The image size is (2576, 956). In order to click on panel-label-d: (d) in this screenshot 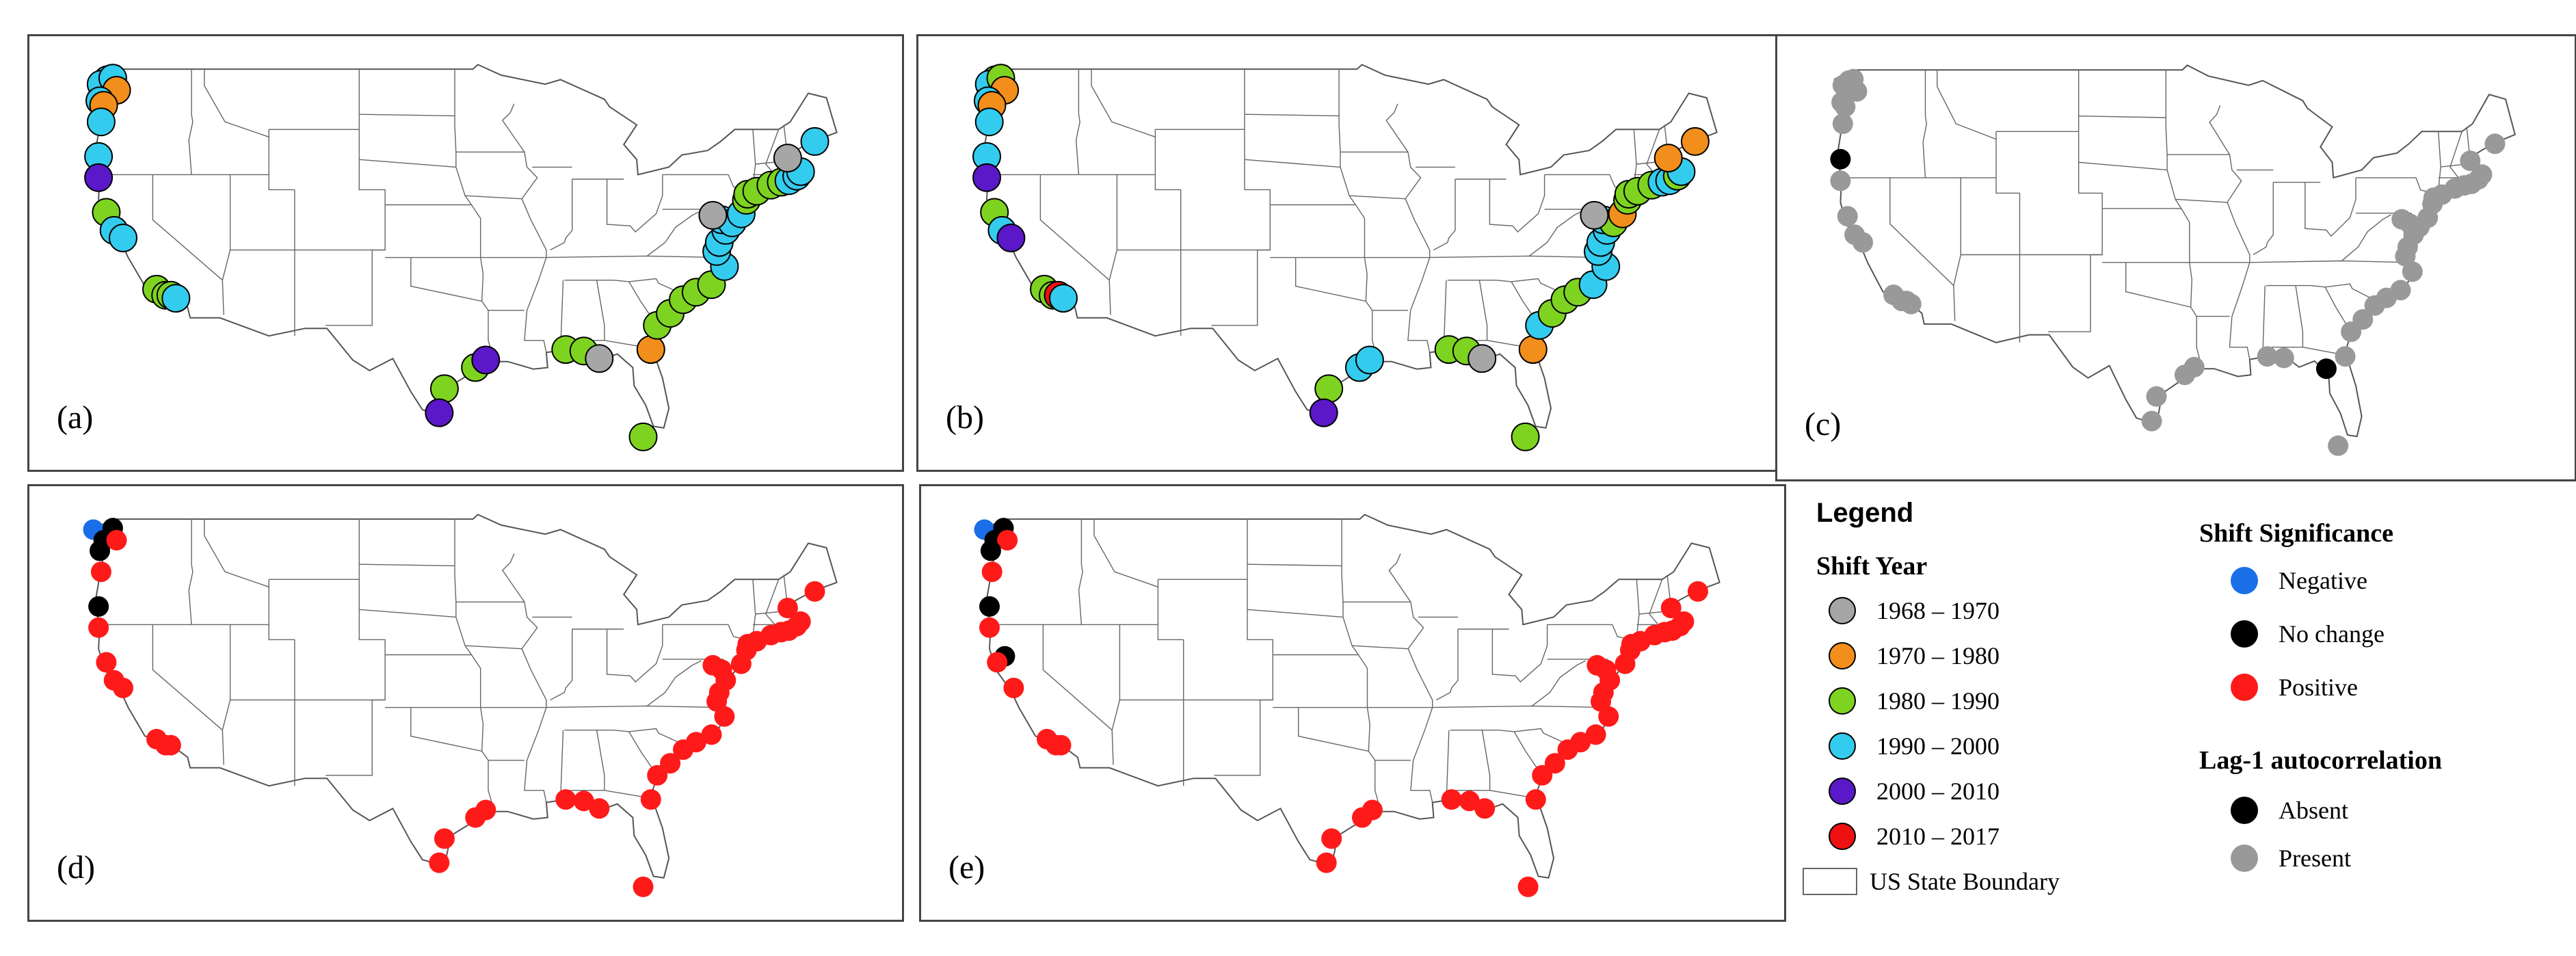, I will do `click(76, 867)`.